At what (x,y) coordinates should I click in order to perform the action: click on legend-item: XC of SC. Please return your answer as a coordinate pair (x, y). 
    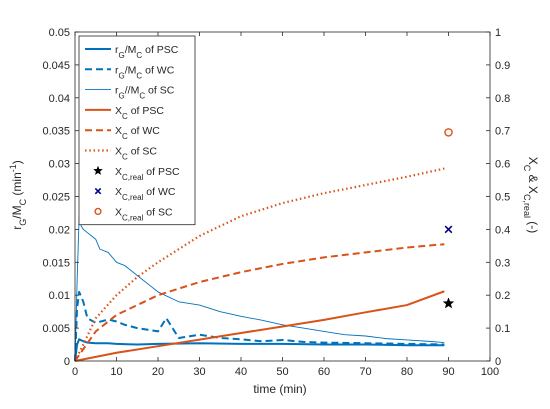
    Looking at the image, I should click on (121, 154).